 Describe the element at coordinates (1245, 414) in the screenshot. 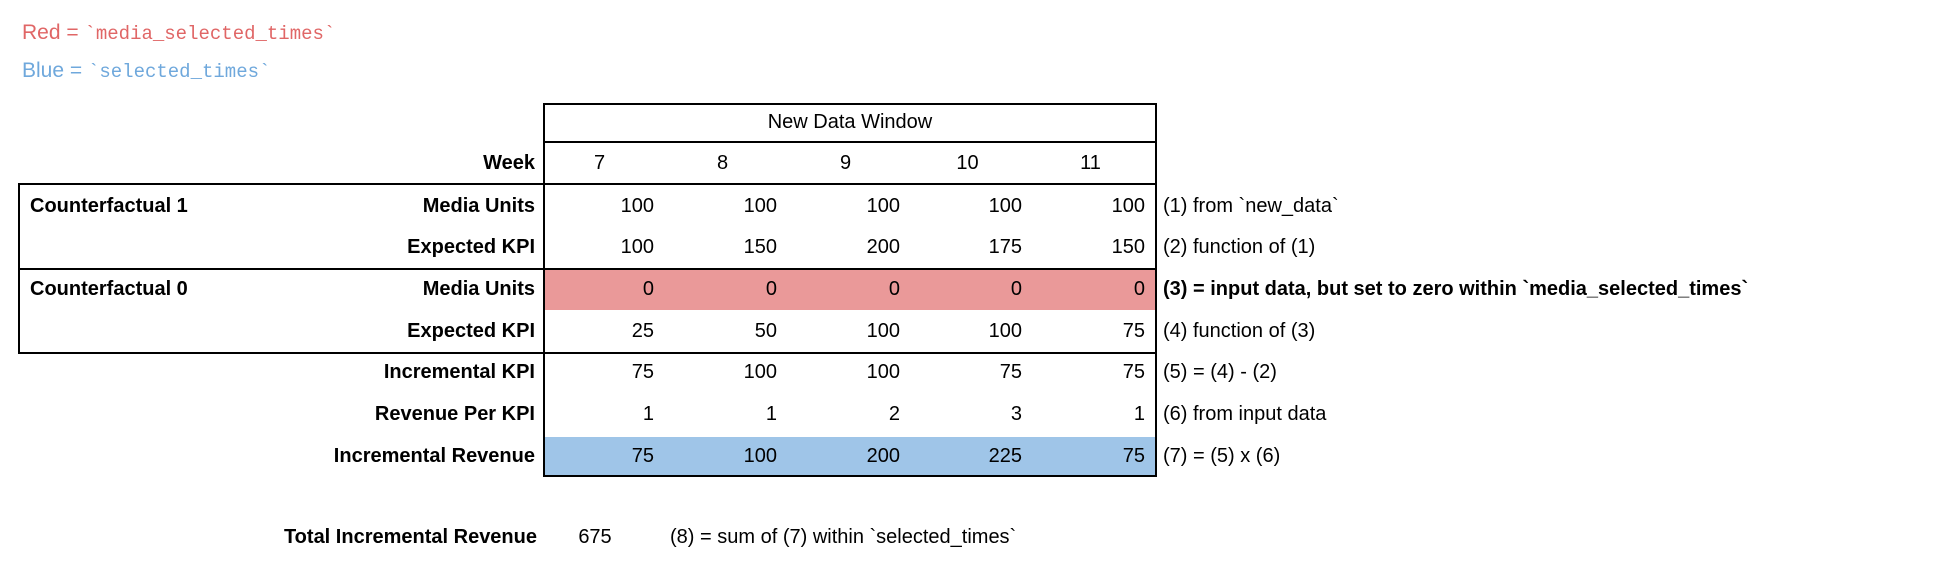

I see `annotation: (6) from input data` at that location.